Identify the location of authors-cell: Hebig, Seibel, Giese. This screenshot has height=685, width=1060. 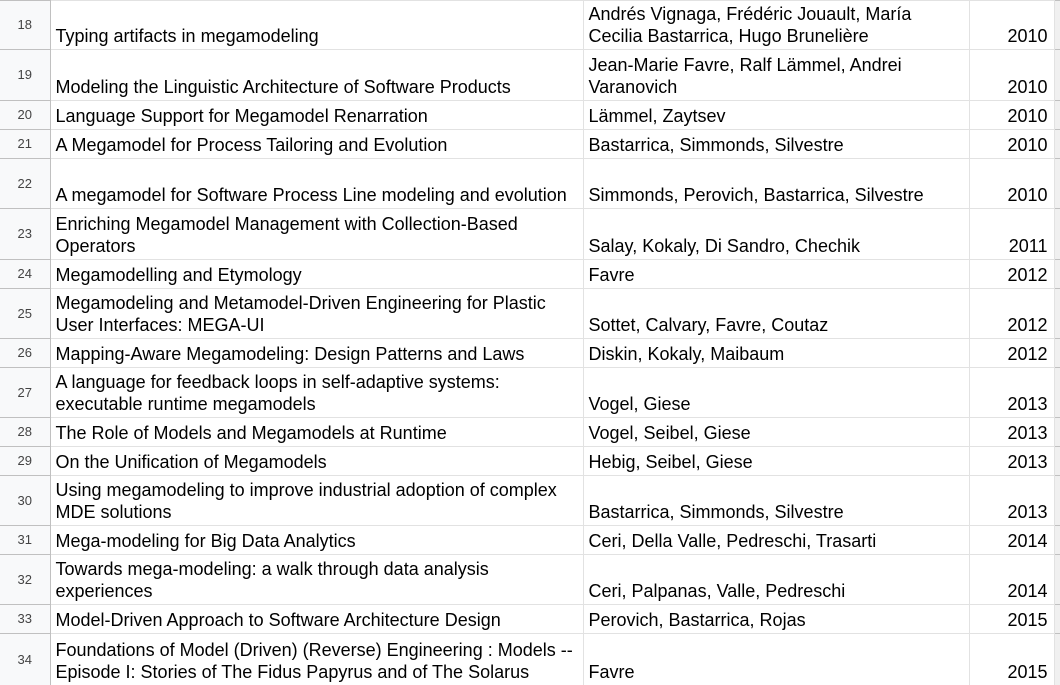
(776, 461).